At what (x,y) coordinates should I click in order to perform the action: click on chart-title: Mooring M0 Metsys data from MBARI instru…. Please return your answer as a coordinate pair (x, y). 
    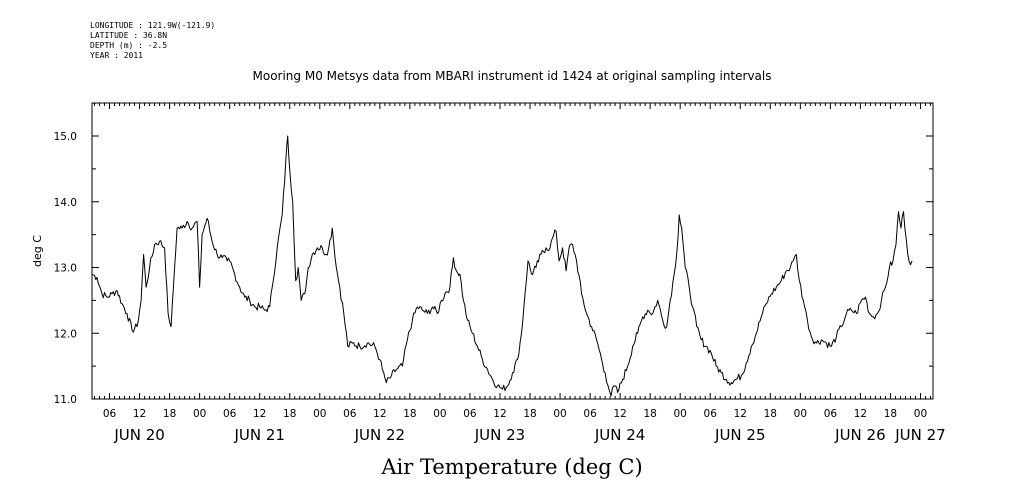
    Looking at the image, I should click on (512, 76).